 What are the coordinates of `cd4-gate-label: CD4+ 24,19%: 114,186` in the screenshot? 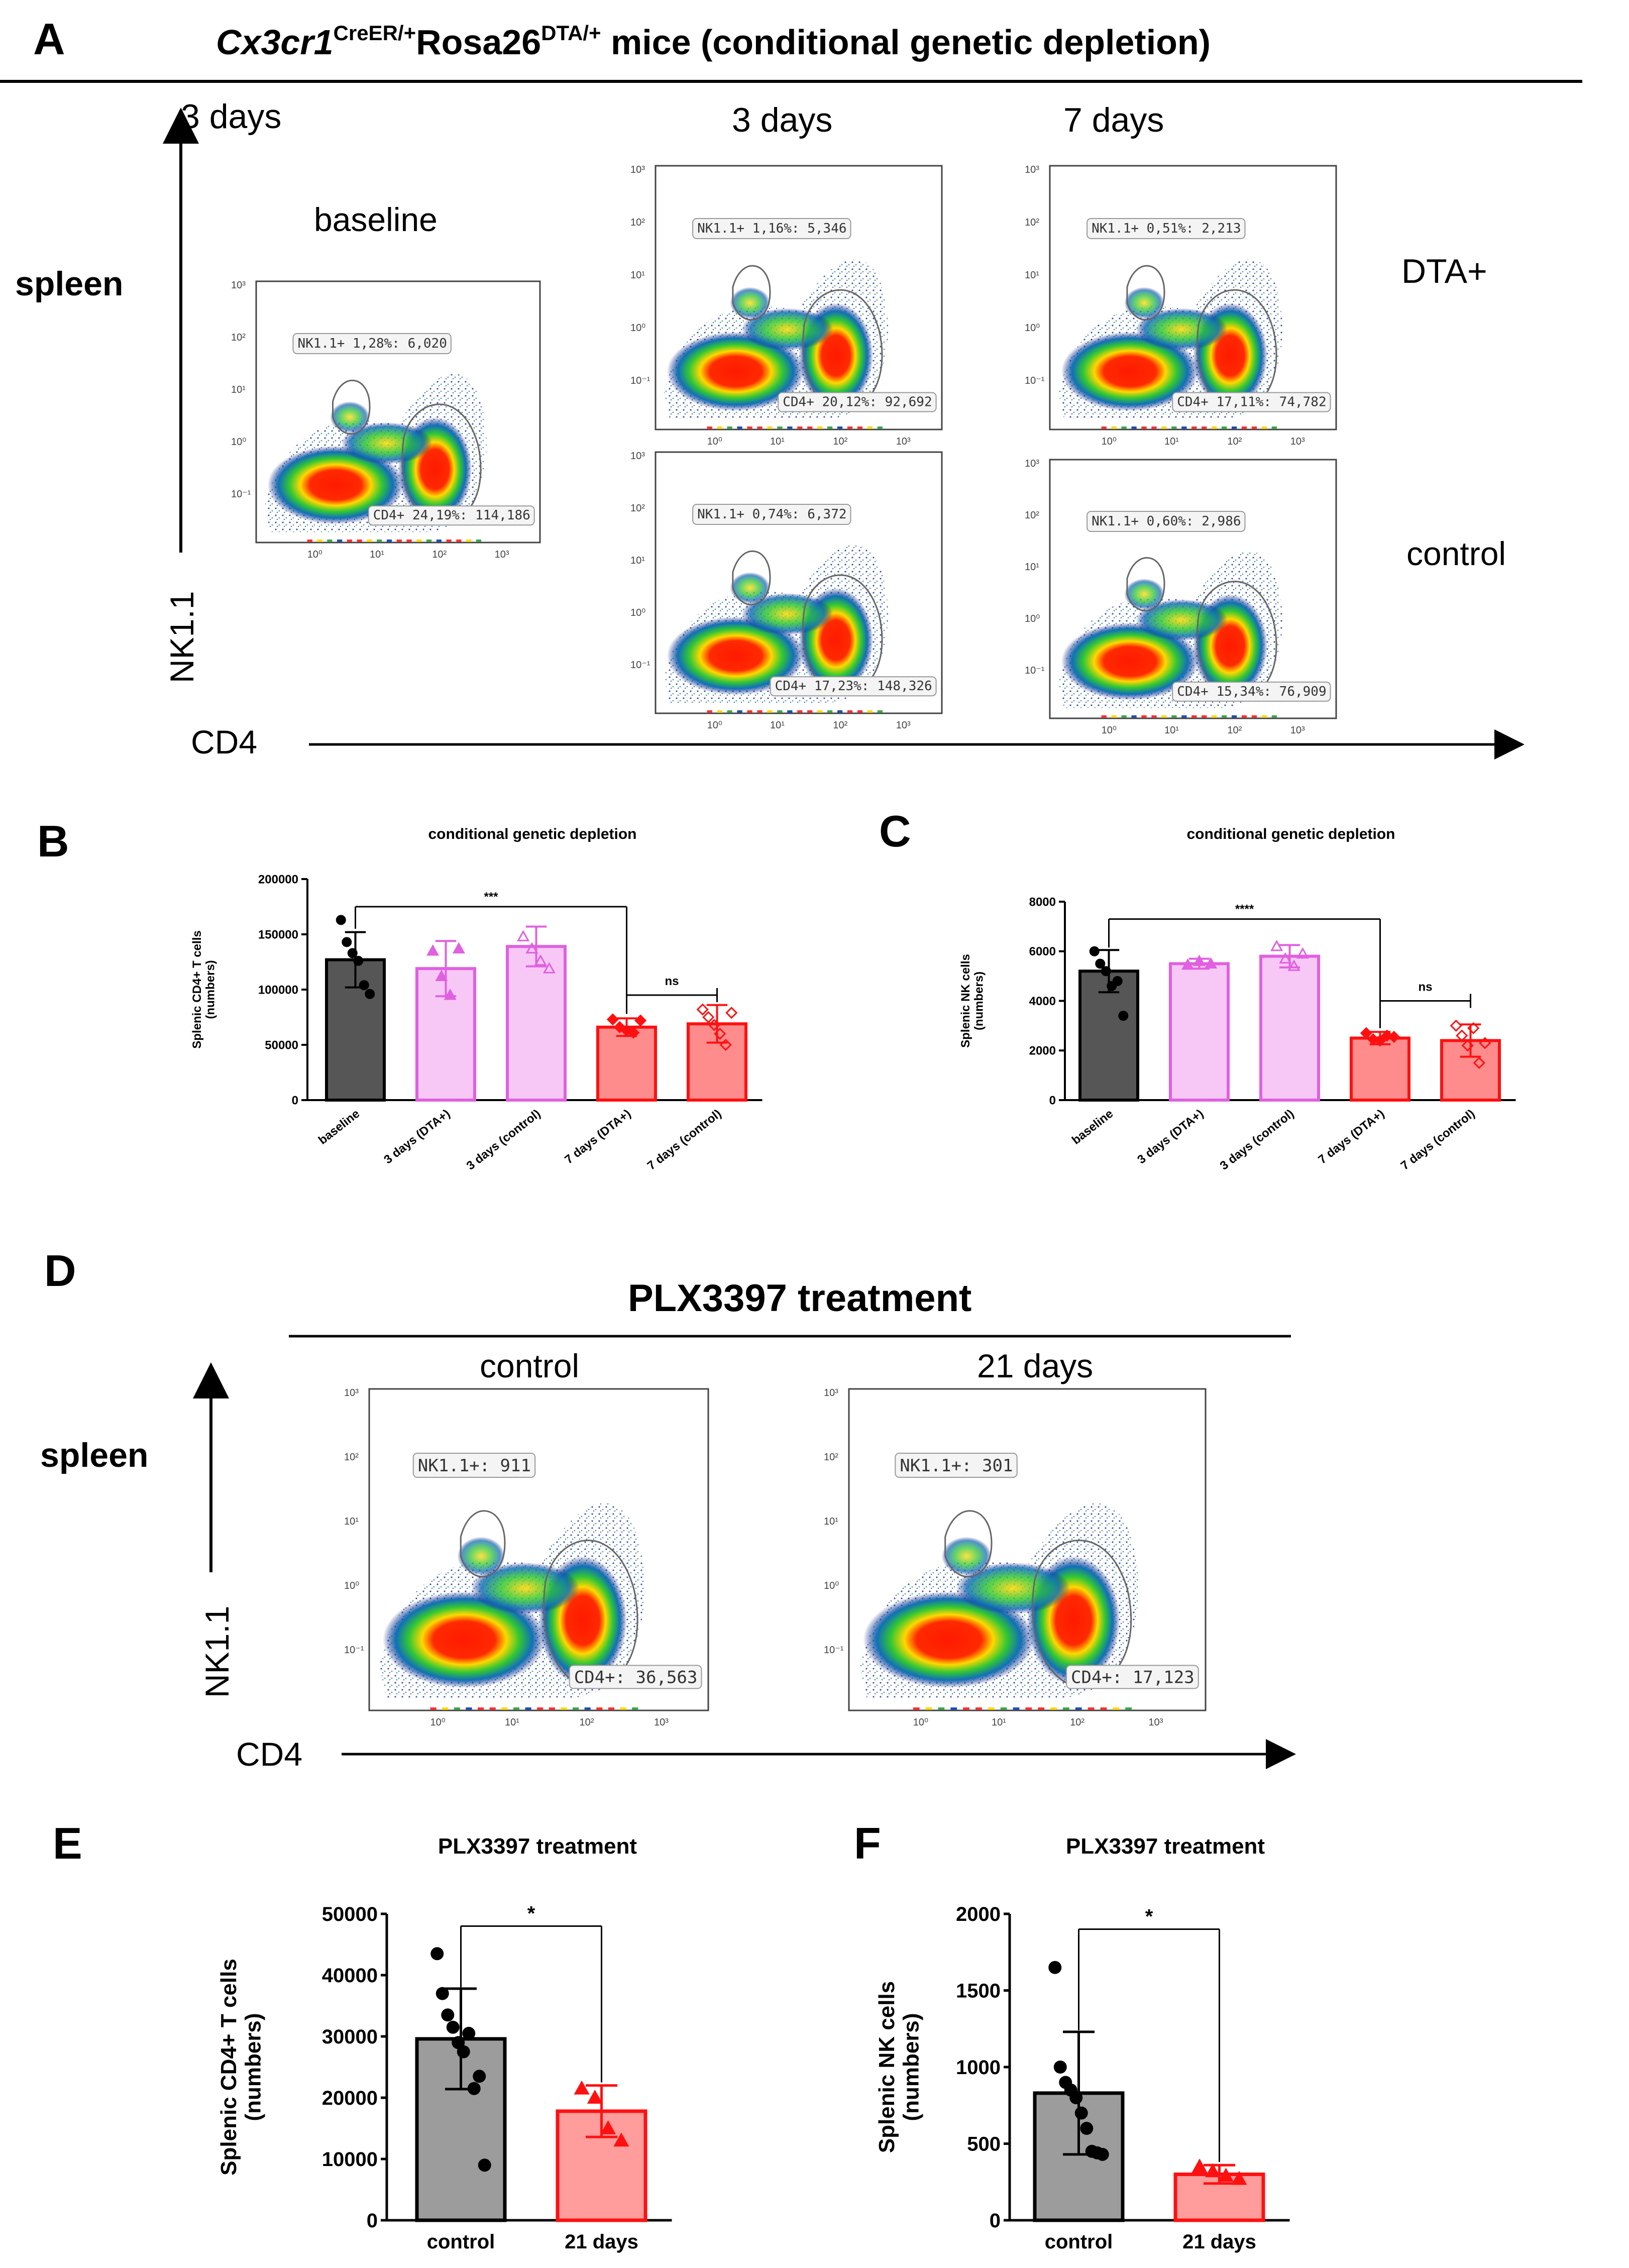 It's located at (451, 515).